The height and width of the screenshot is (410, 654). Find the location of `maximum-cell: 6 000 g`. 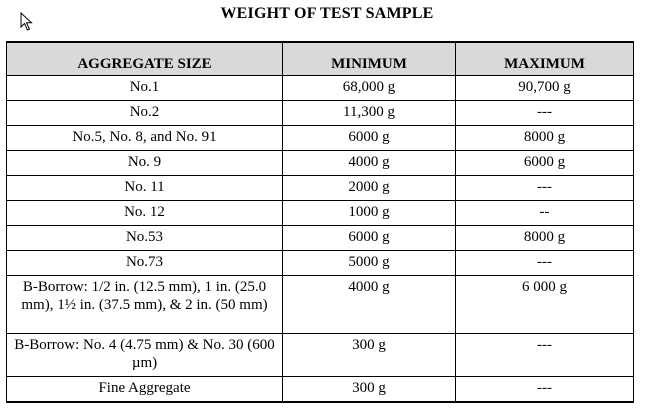

maximum-cell: 6 000 g is located at coordinates (544, 304).